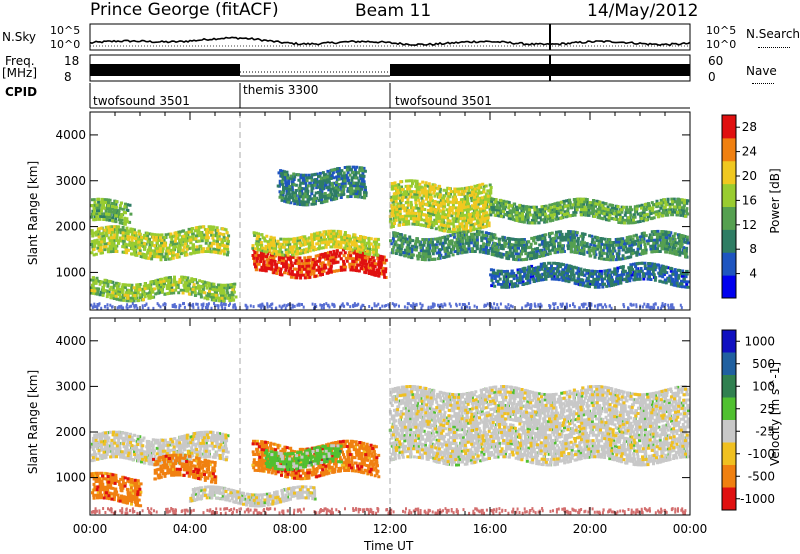  I want to click on velocity-scatter-band-3-c6, so click(185, 469).